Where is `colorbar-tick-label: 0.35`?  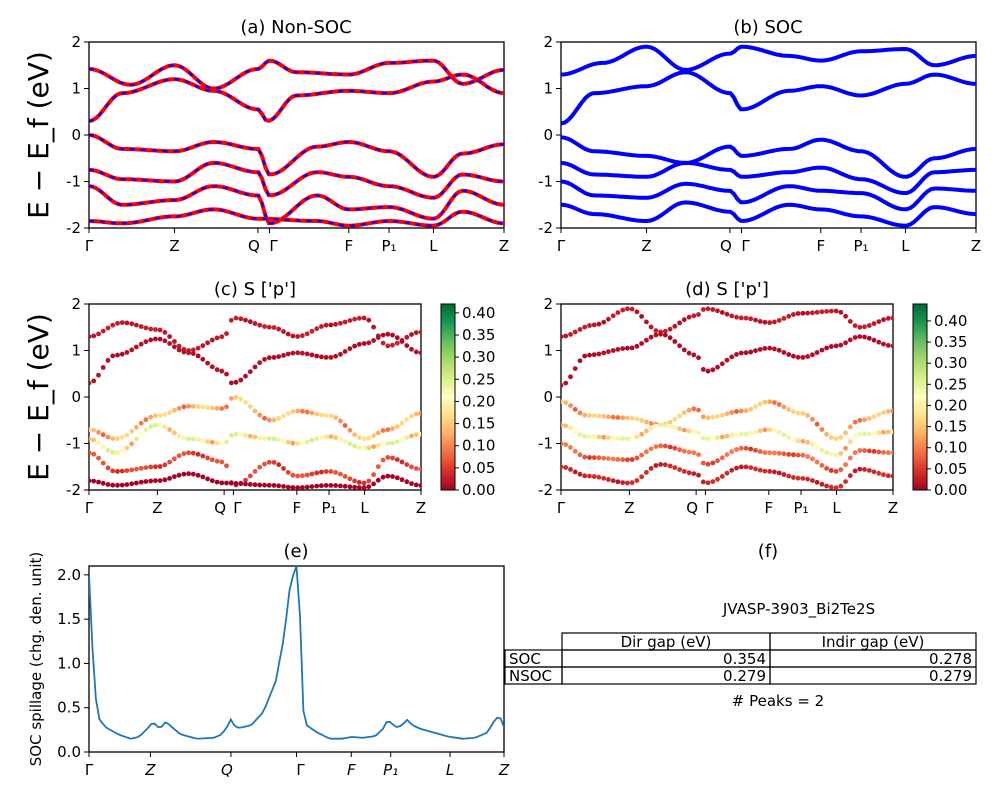
colorbar-tick-label: 0.35 is located at coordinates (478, 335).